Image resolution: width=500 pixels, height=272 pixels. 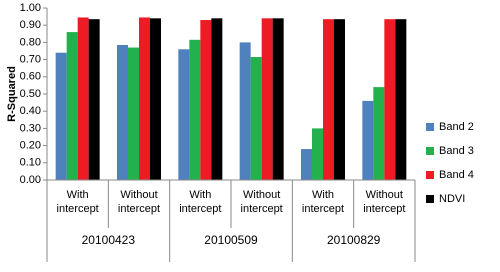 What do you see at coordinates (456, 175) in the screenshot?
I see `legend-label: Band 4` at bounding box center [456, 175].